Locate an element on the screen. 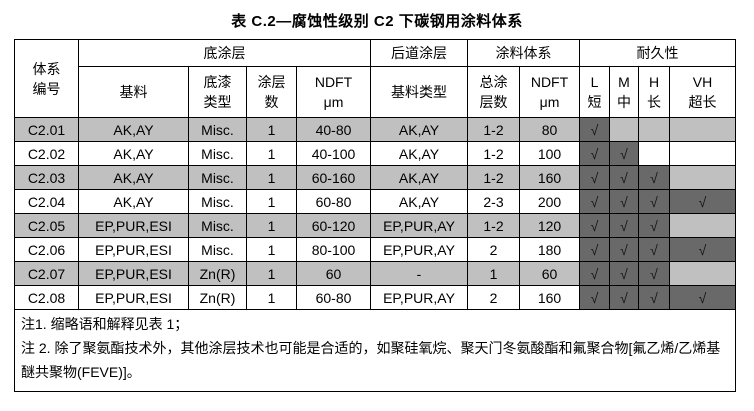 The height and width of the screenshot is (411, 754). cell-total-ndft: 200 is located at coordinates (549, 201).